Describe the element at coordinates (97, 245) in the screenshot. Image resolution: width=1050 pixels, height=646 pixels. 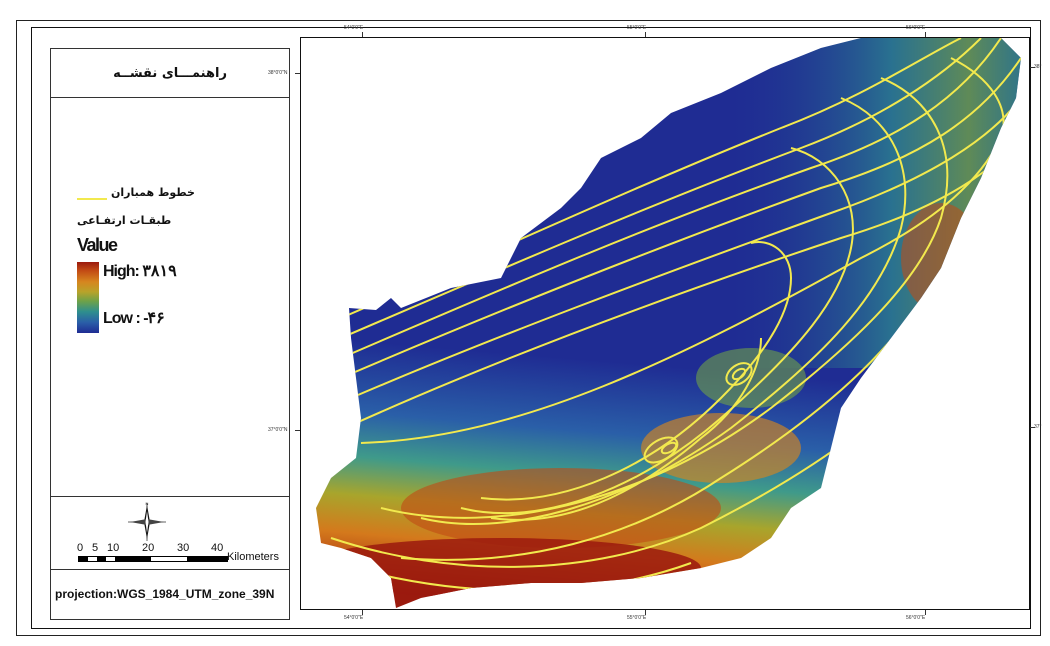
I see `legend-value-label: Value` at that location.